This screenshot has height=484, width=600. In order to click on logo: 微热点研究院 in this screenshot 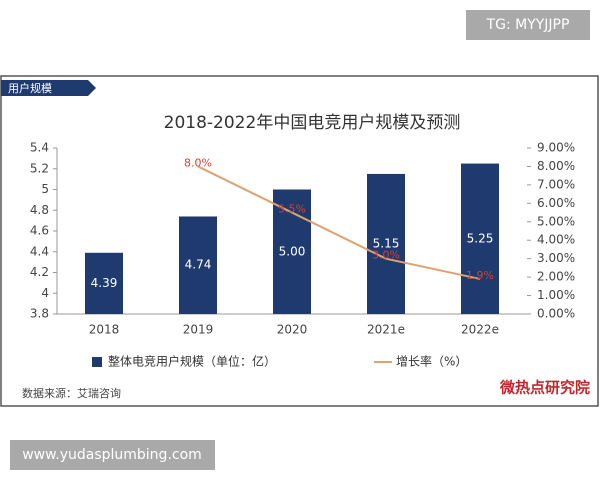, I will do `click(544, 388)`.